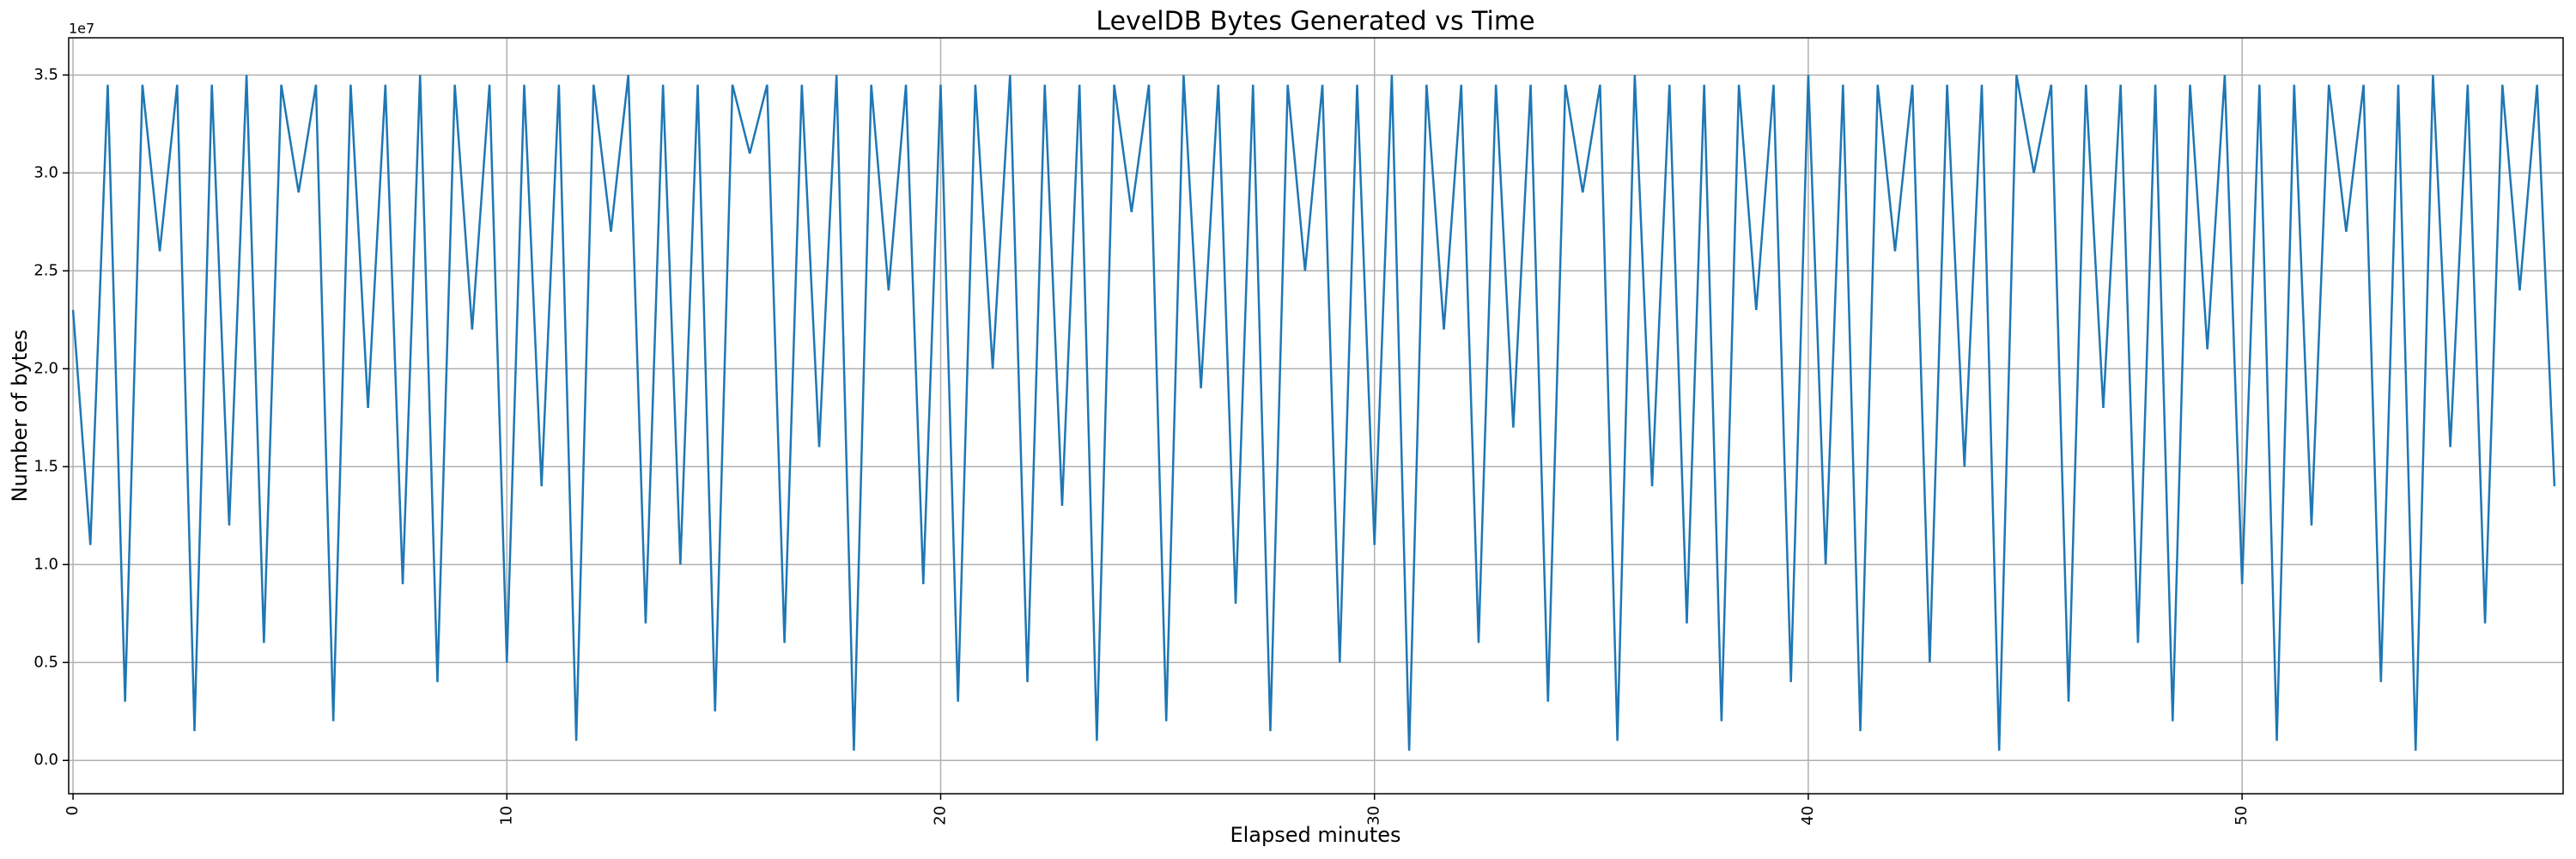 This screenshot has height=859, width=2576. What do you see at coordinates (45, 270) in the screenshot?
I see `y-tick-label: 2.5` at bounding box center [45, 270].